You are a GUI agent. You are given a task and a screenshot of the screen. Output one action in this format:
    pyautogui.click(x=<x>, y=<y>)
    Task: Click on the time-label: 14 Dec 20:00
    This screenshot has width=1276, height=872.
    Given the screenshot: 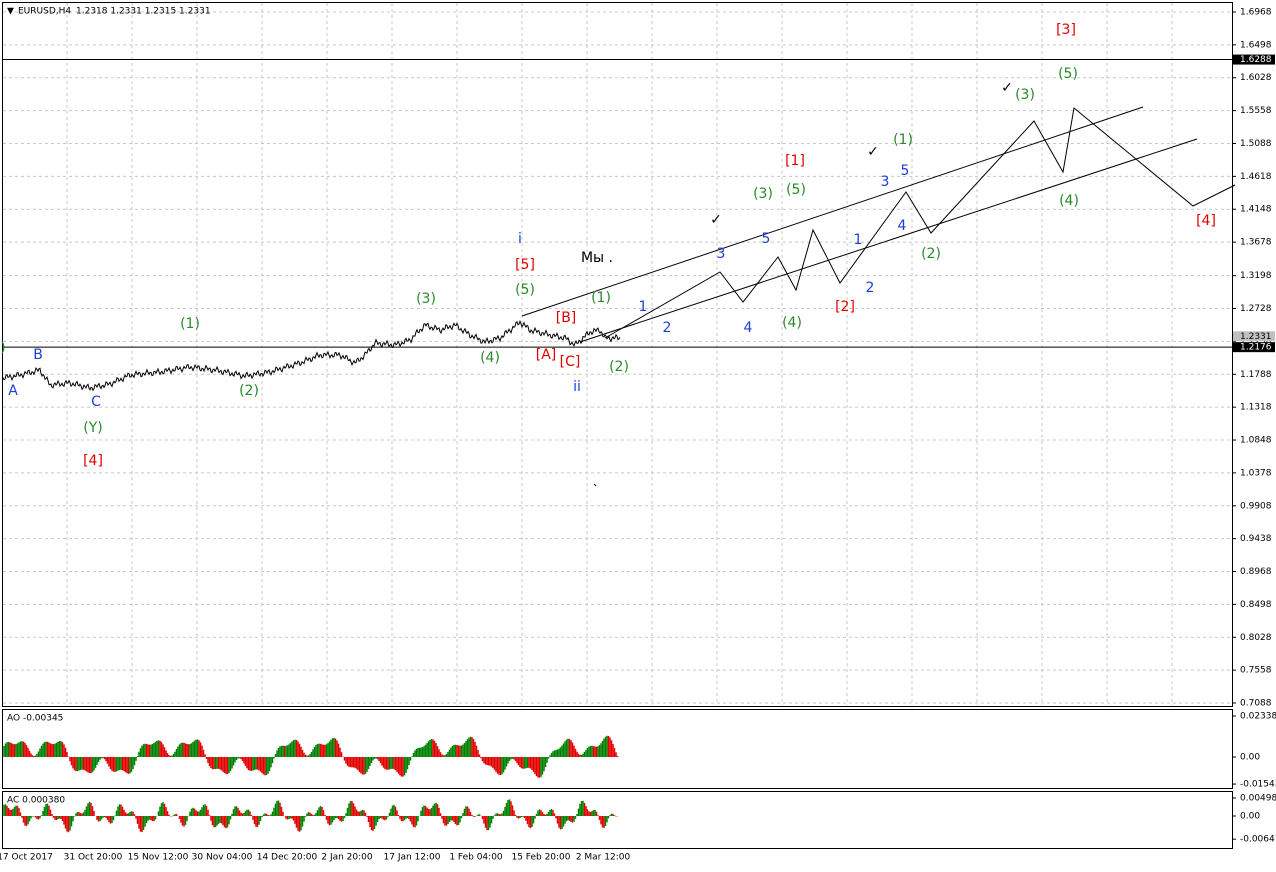 What is the action you would take?
    pyautogui.click(x=287, y=858)
    